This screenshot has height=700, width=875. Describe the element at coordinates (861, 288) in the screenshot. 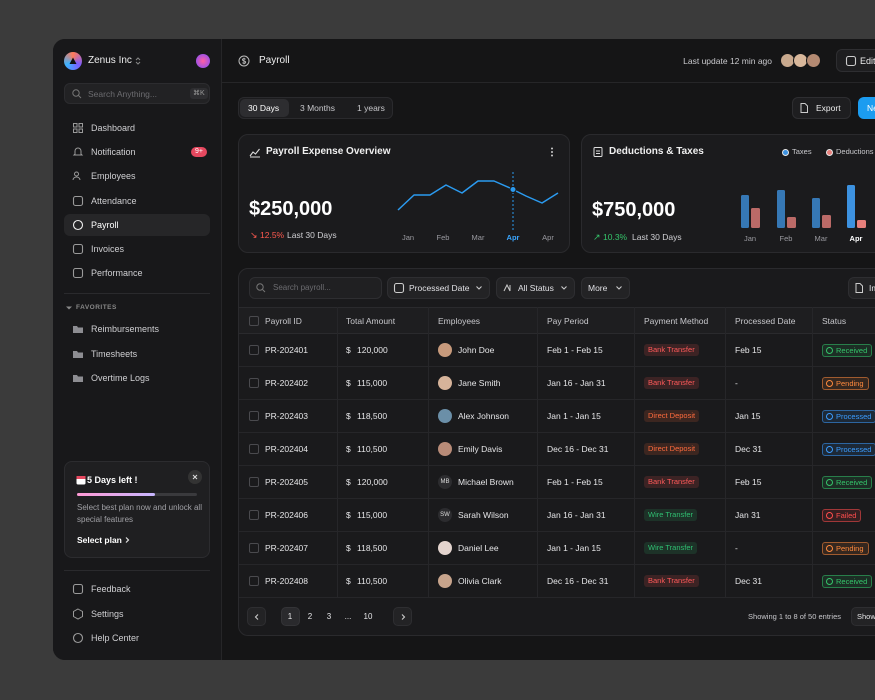

I see `import-button` at that location.